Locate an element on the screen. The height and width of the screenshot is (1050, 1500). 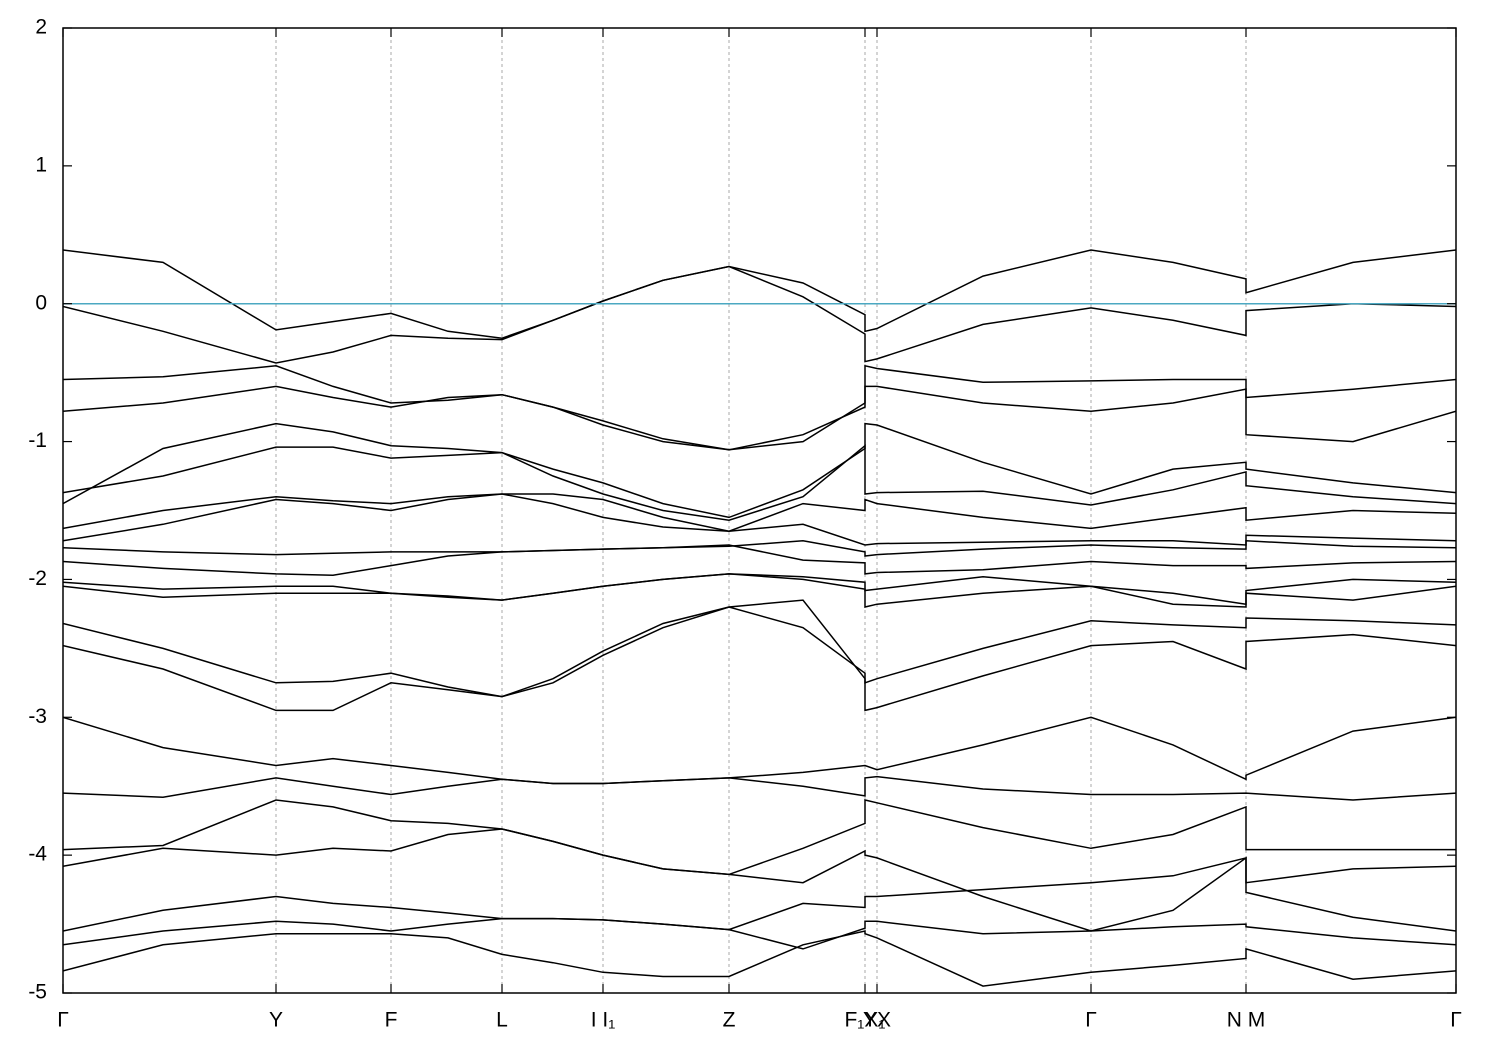
y-tick-label: -4 is located at coordinates (37, 854).